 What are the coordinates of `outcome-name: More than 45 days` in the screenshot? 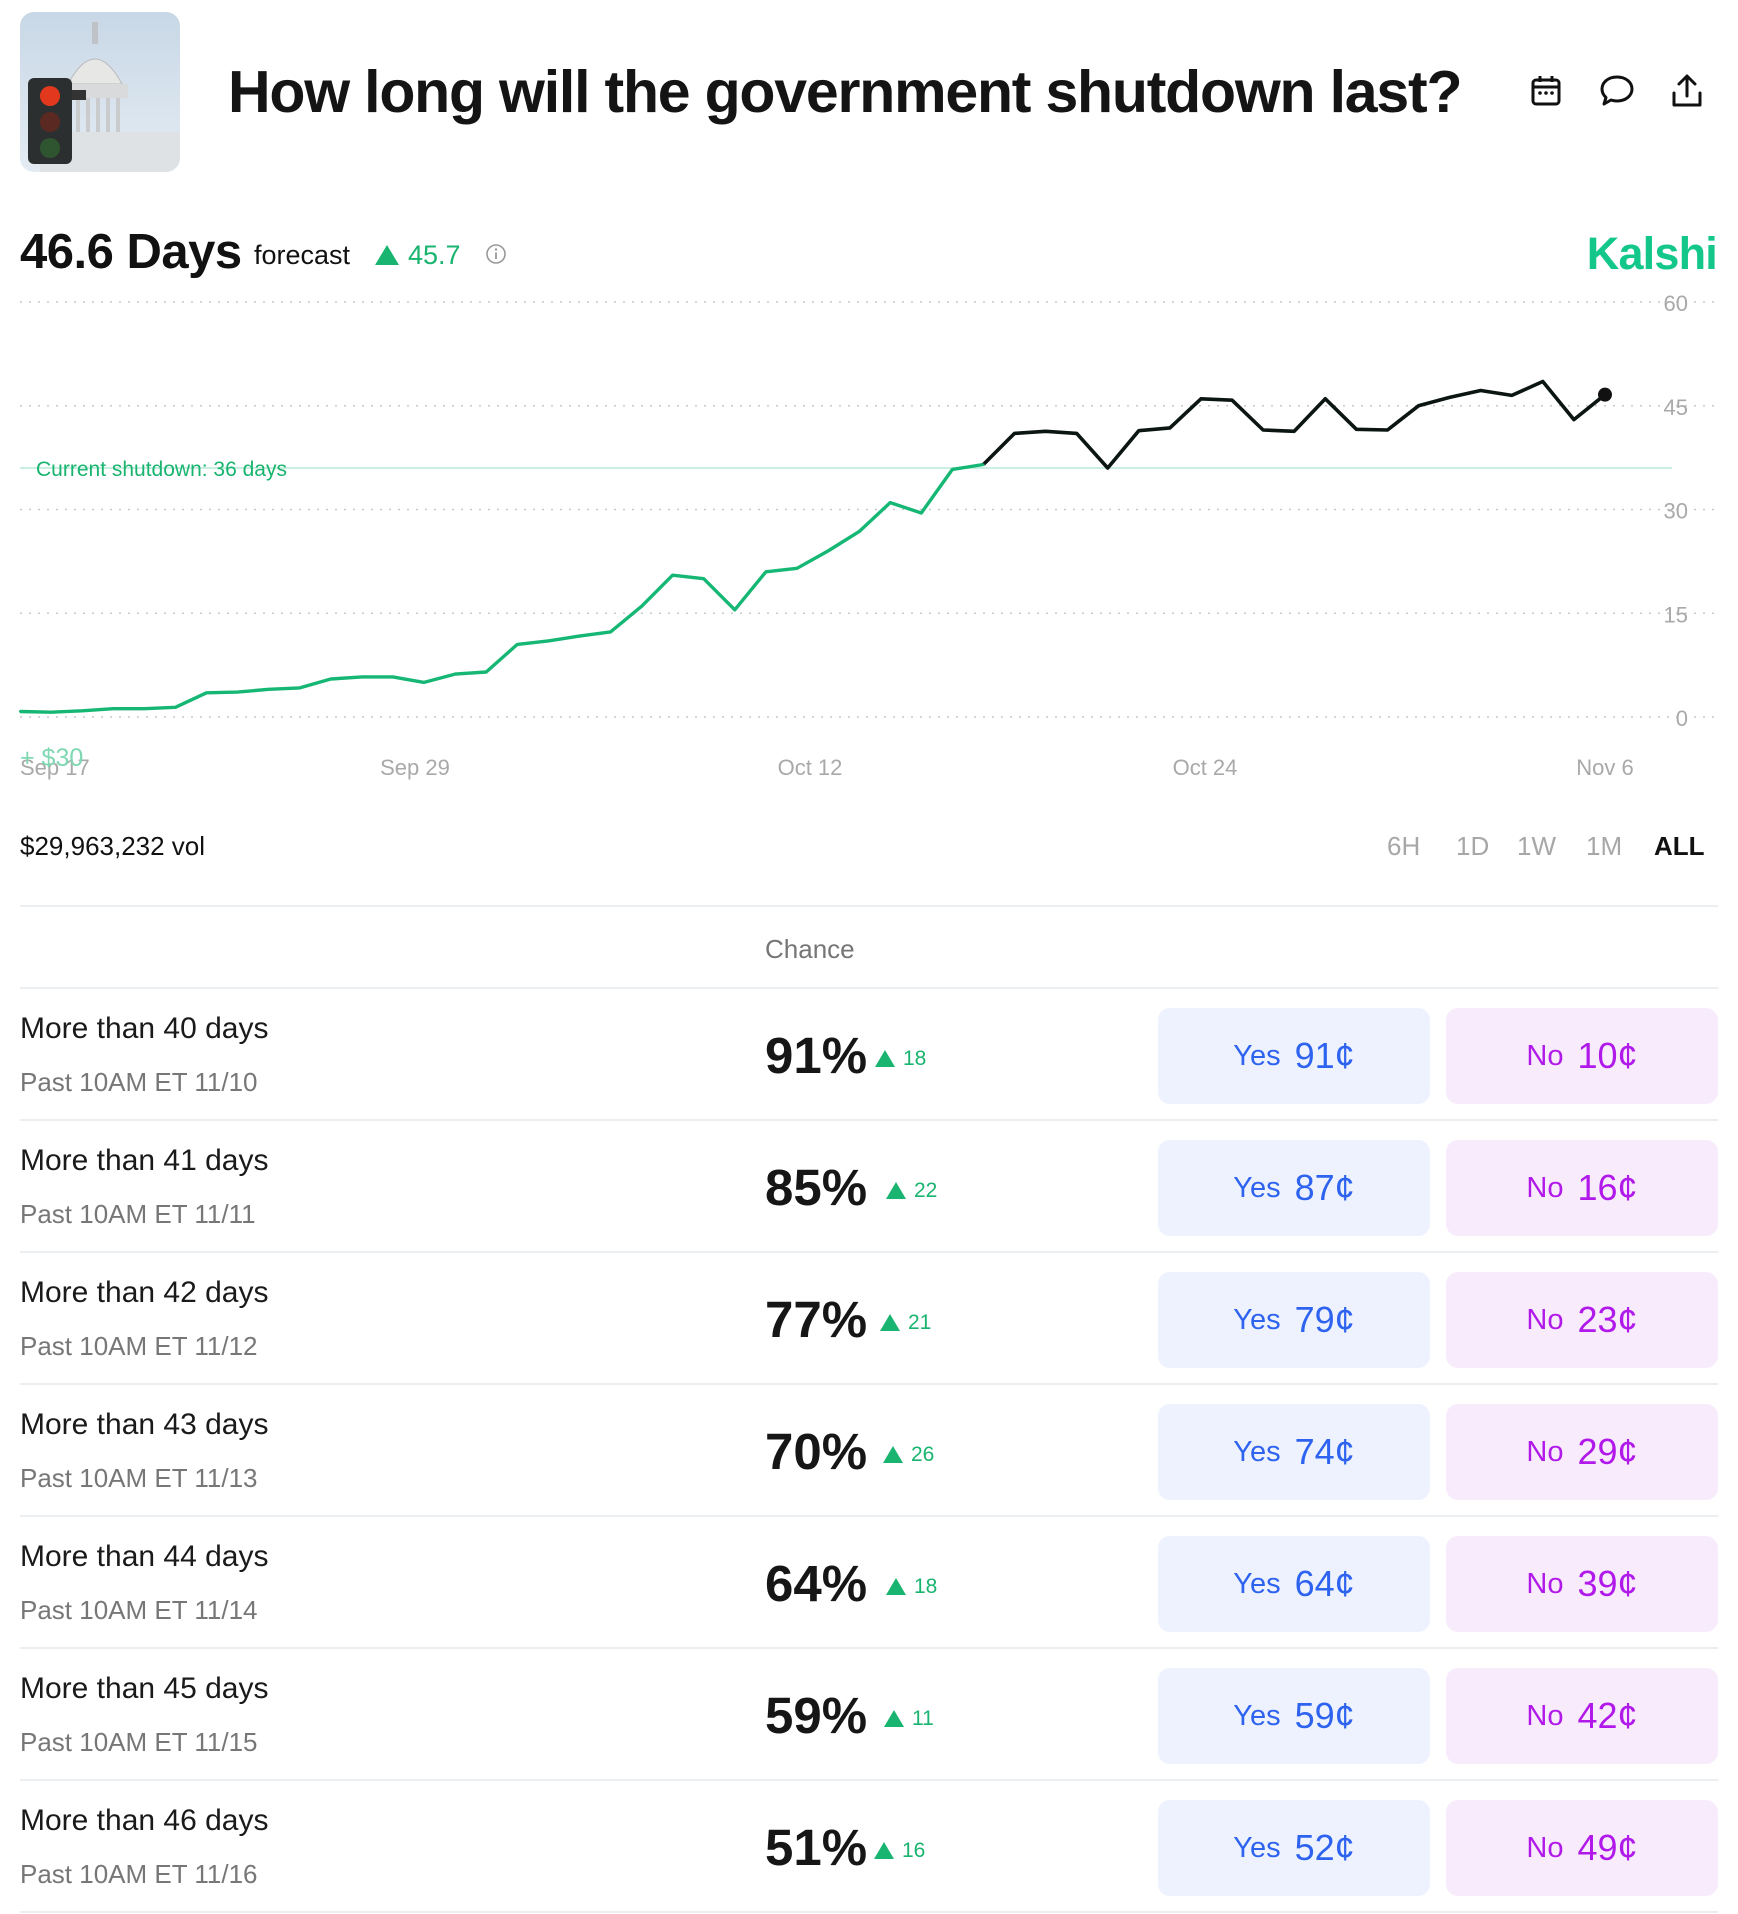 It's located at (144, 1688).